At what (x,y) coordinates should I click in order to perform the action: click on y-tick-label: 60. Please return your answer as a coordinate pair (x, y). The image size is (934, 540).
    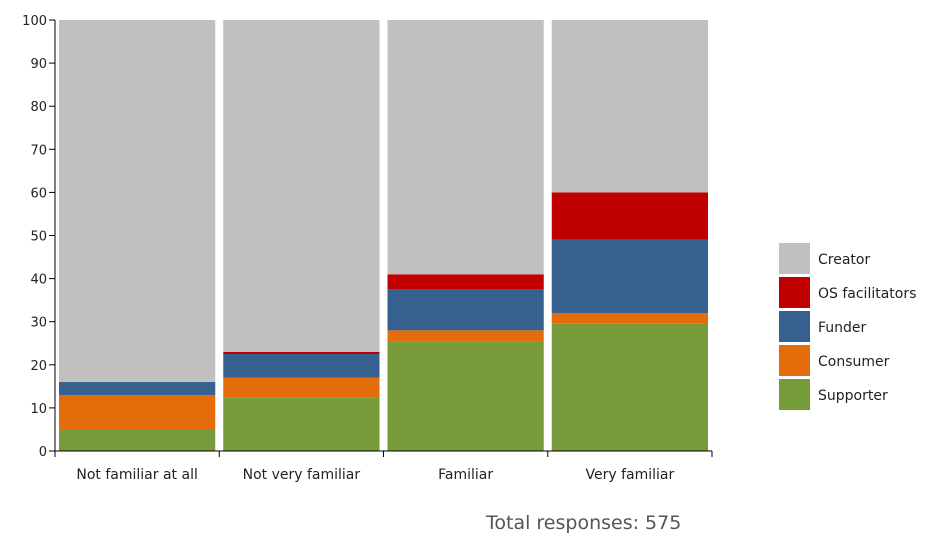
    Looking at the image, I should click on (38, 193).